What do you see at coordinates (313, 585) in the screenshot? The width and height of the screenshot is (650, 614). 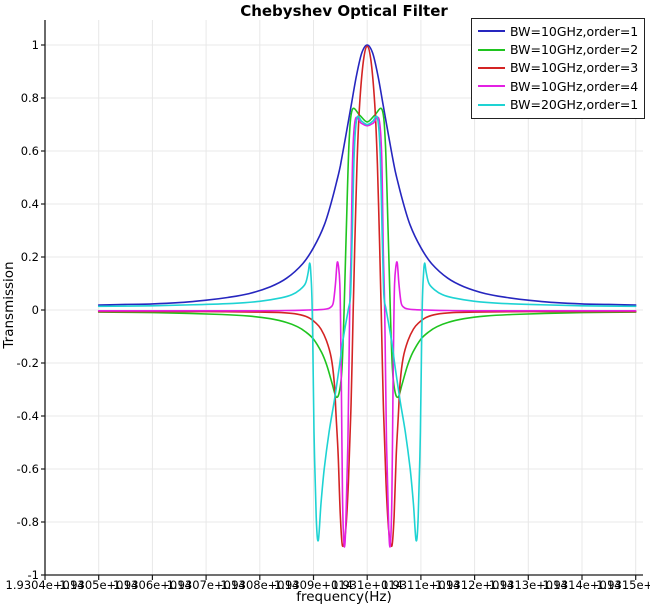 I see `x-tick-label: 1.9309e+014` at bounding box center [313, 585].